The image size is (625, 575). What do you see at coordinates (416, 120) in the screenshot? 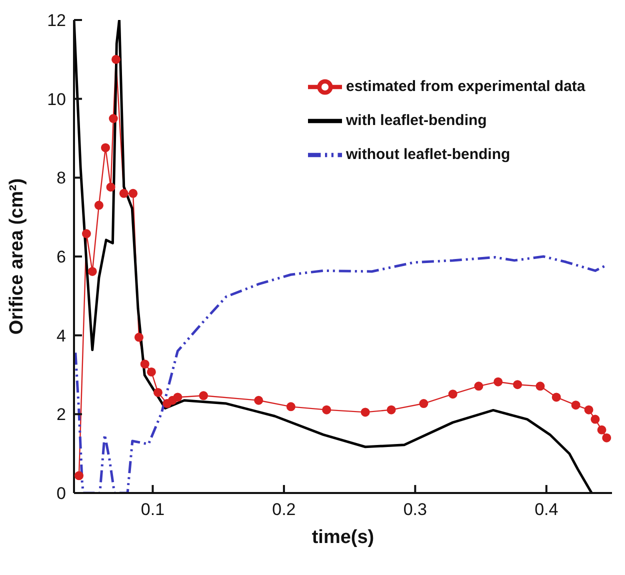
I see `legend-label: with leaflet-bending` at bounding box center [416, 120].